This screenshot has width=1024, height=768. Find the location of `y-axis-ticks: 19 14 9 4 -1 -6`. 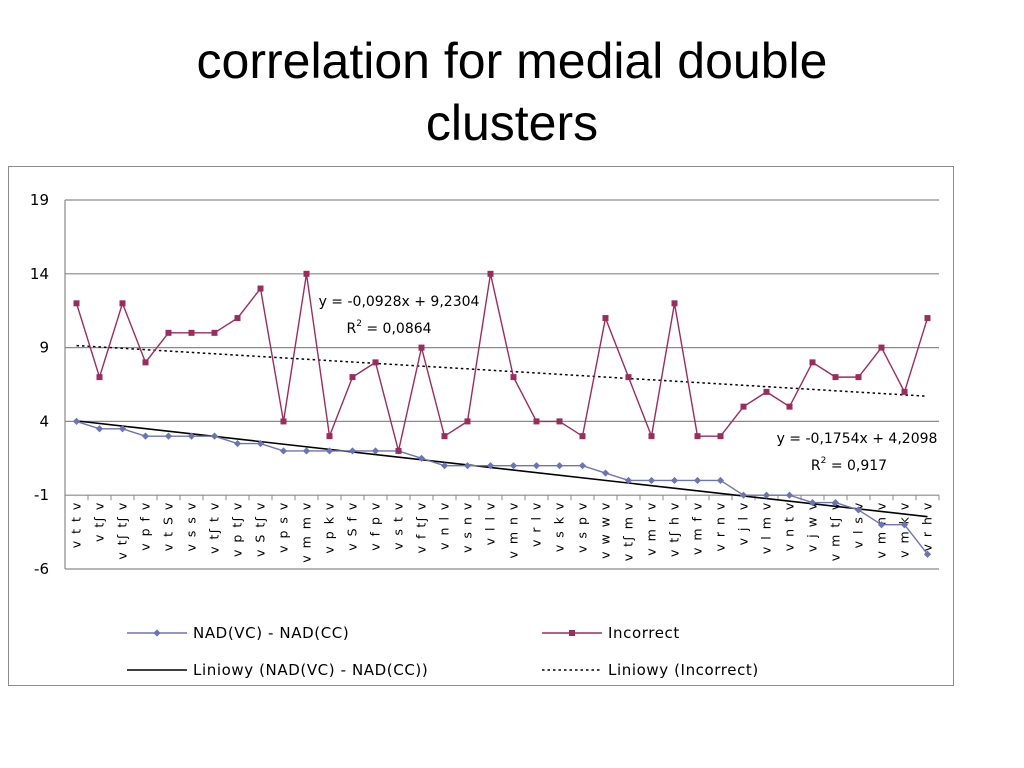

y-axis-ticks: 19 14 9 4 -1 -6 is located at coordinates (39, 384).